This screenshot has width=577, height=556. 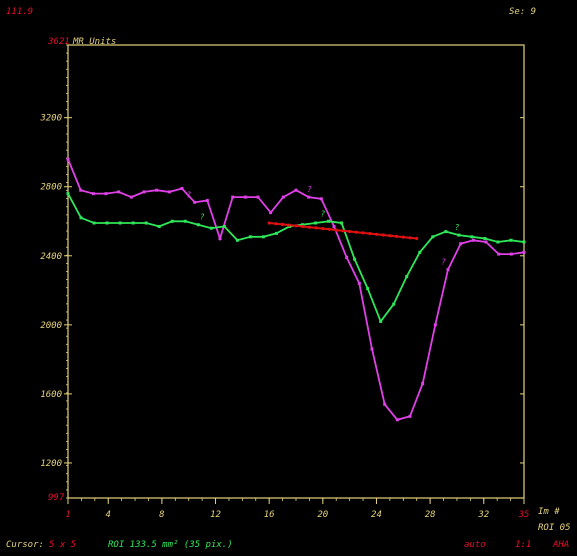 What do you see at coordinates (51, 326) in the screenshot?
I see `y-tick-label: 2000` at bounding box center [51, 326].